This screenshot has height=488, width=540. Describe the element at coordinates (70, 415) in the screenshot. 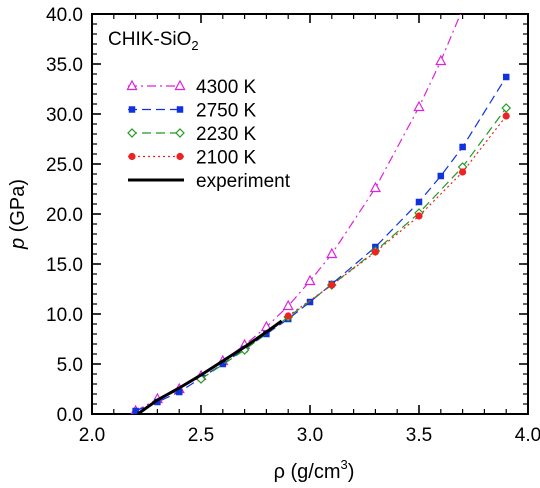

I see `y-tick-label: 0.0` at that location.